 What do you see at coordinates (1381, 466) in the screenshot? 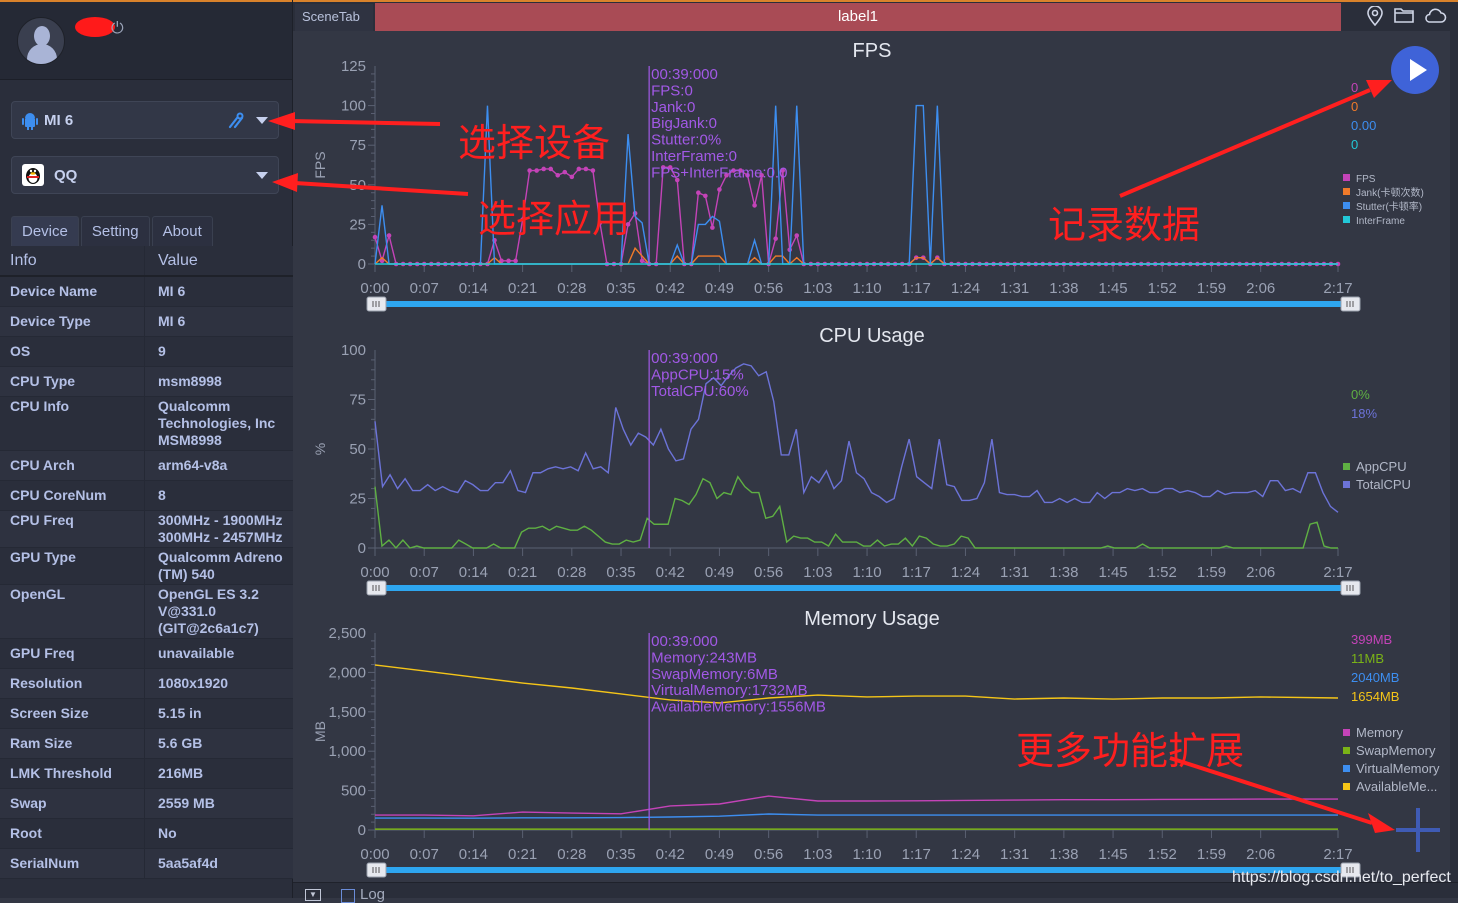
I see `legend-entry: AppCPU` at bounding box center [1381, 466].